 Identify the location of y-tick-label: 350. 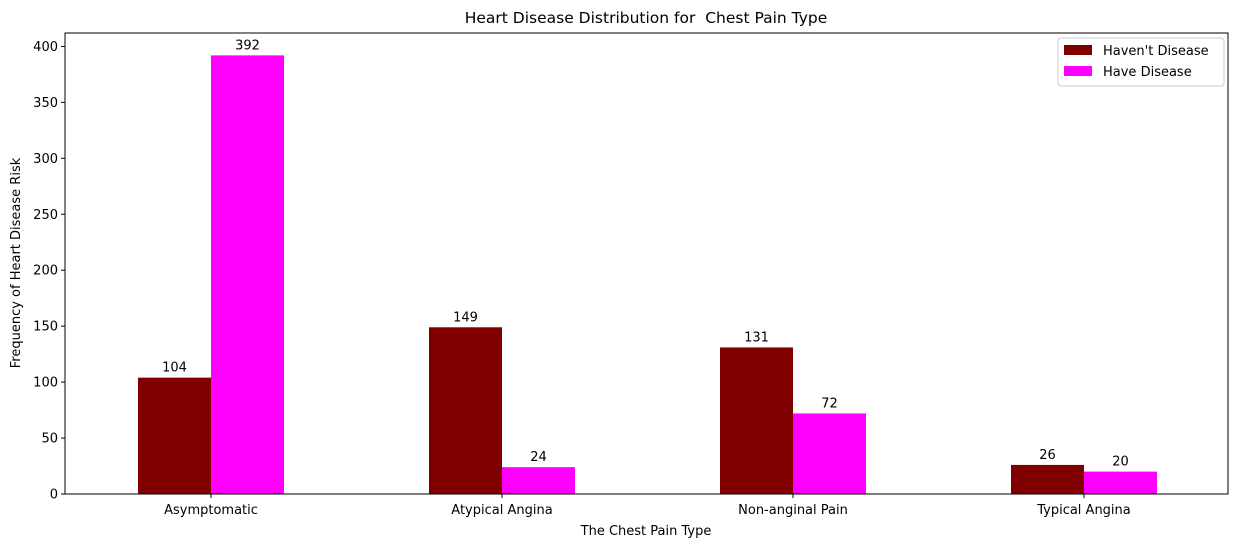
(45, 103).